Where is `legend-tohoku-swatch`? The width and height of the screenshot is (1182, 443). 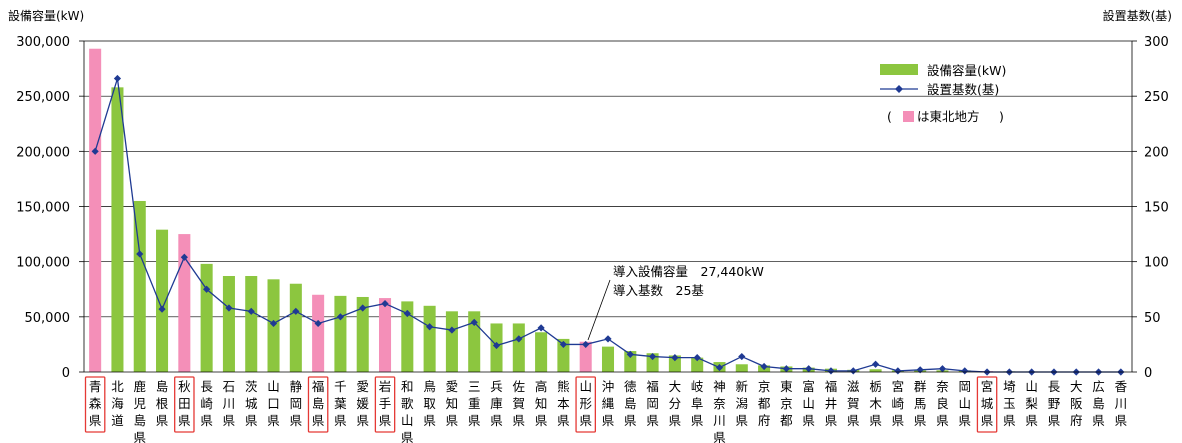 legend-tohoku-swatch is located at coordinates (908, 116).